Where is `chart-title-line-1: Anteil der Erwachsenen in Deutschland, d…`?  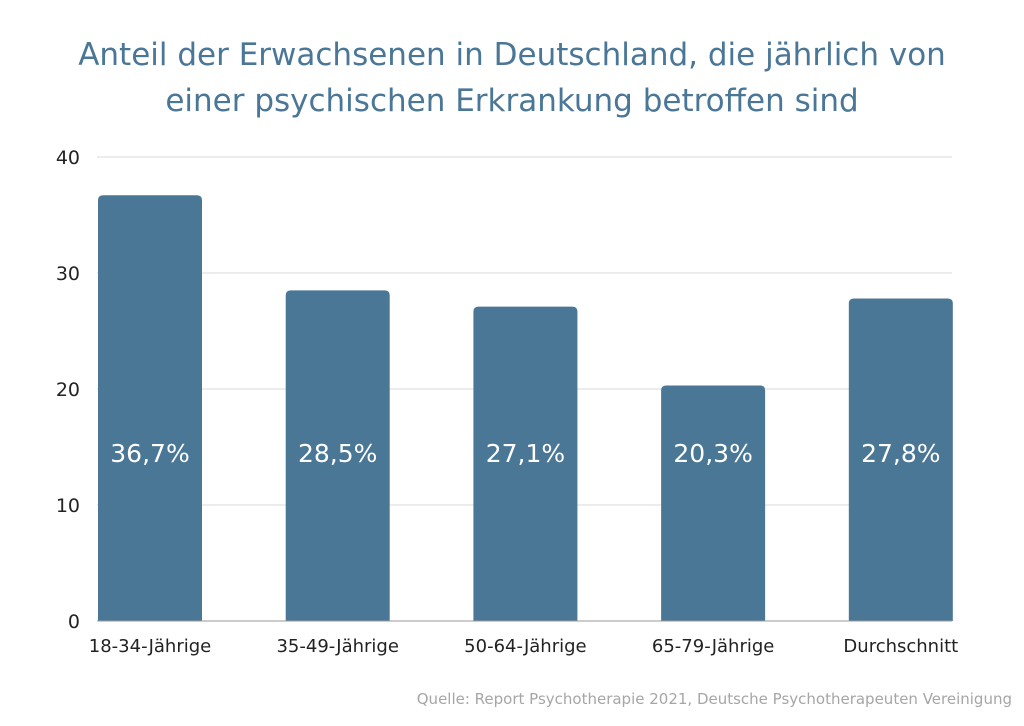 chart-title-line-1: Anteil der Erwachsenen in Deutschland, d… is located at coordinates (512, 55).